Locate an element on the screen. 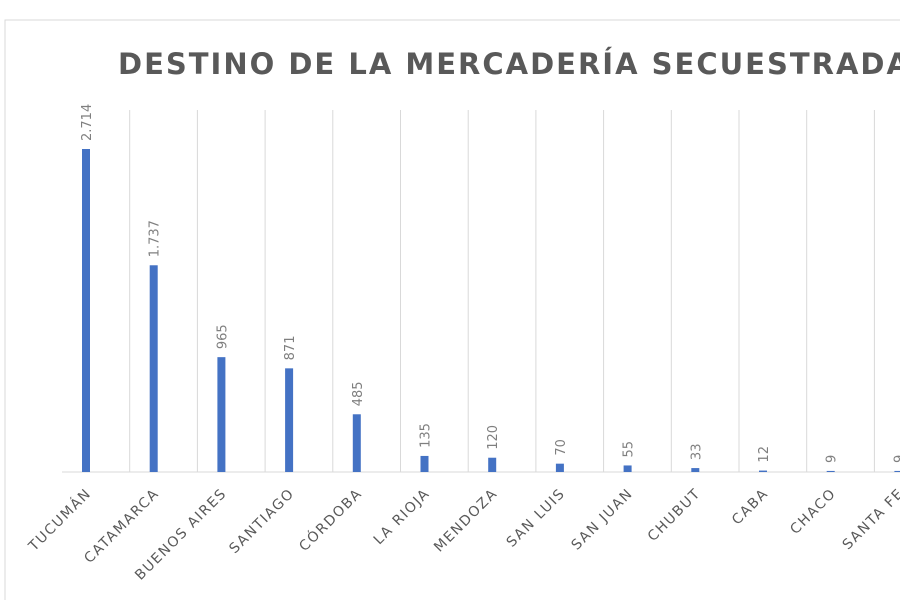  x-tick-label: SANTA FE is located at coordinates (870, 520).